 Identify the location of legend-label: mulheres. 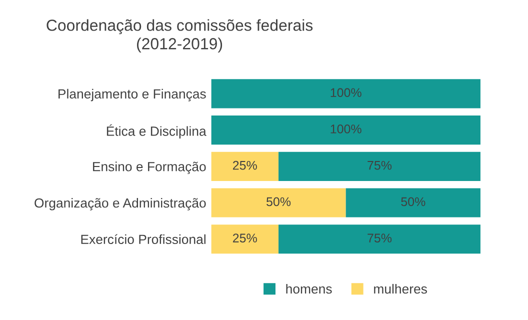
(400, 289).